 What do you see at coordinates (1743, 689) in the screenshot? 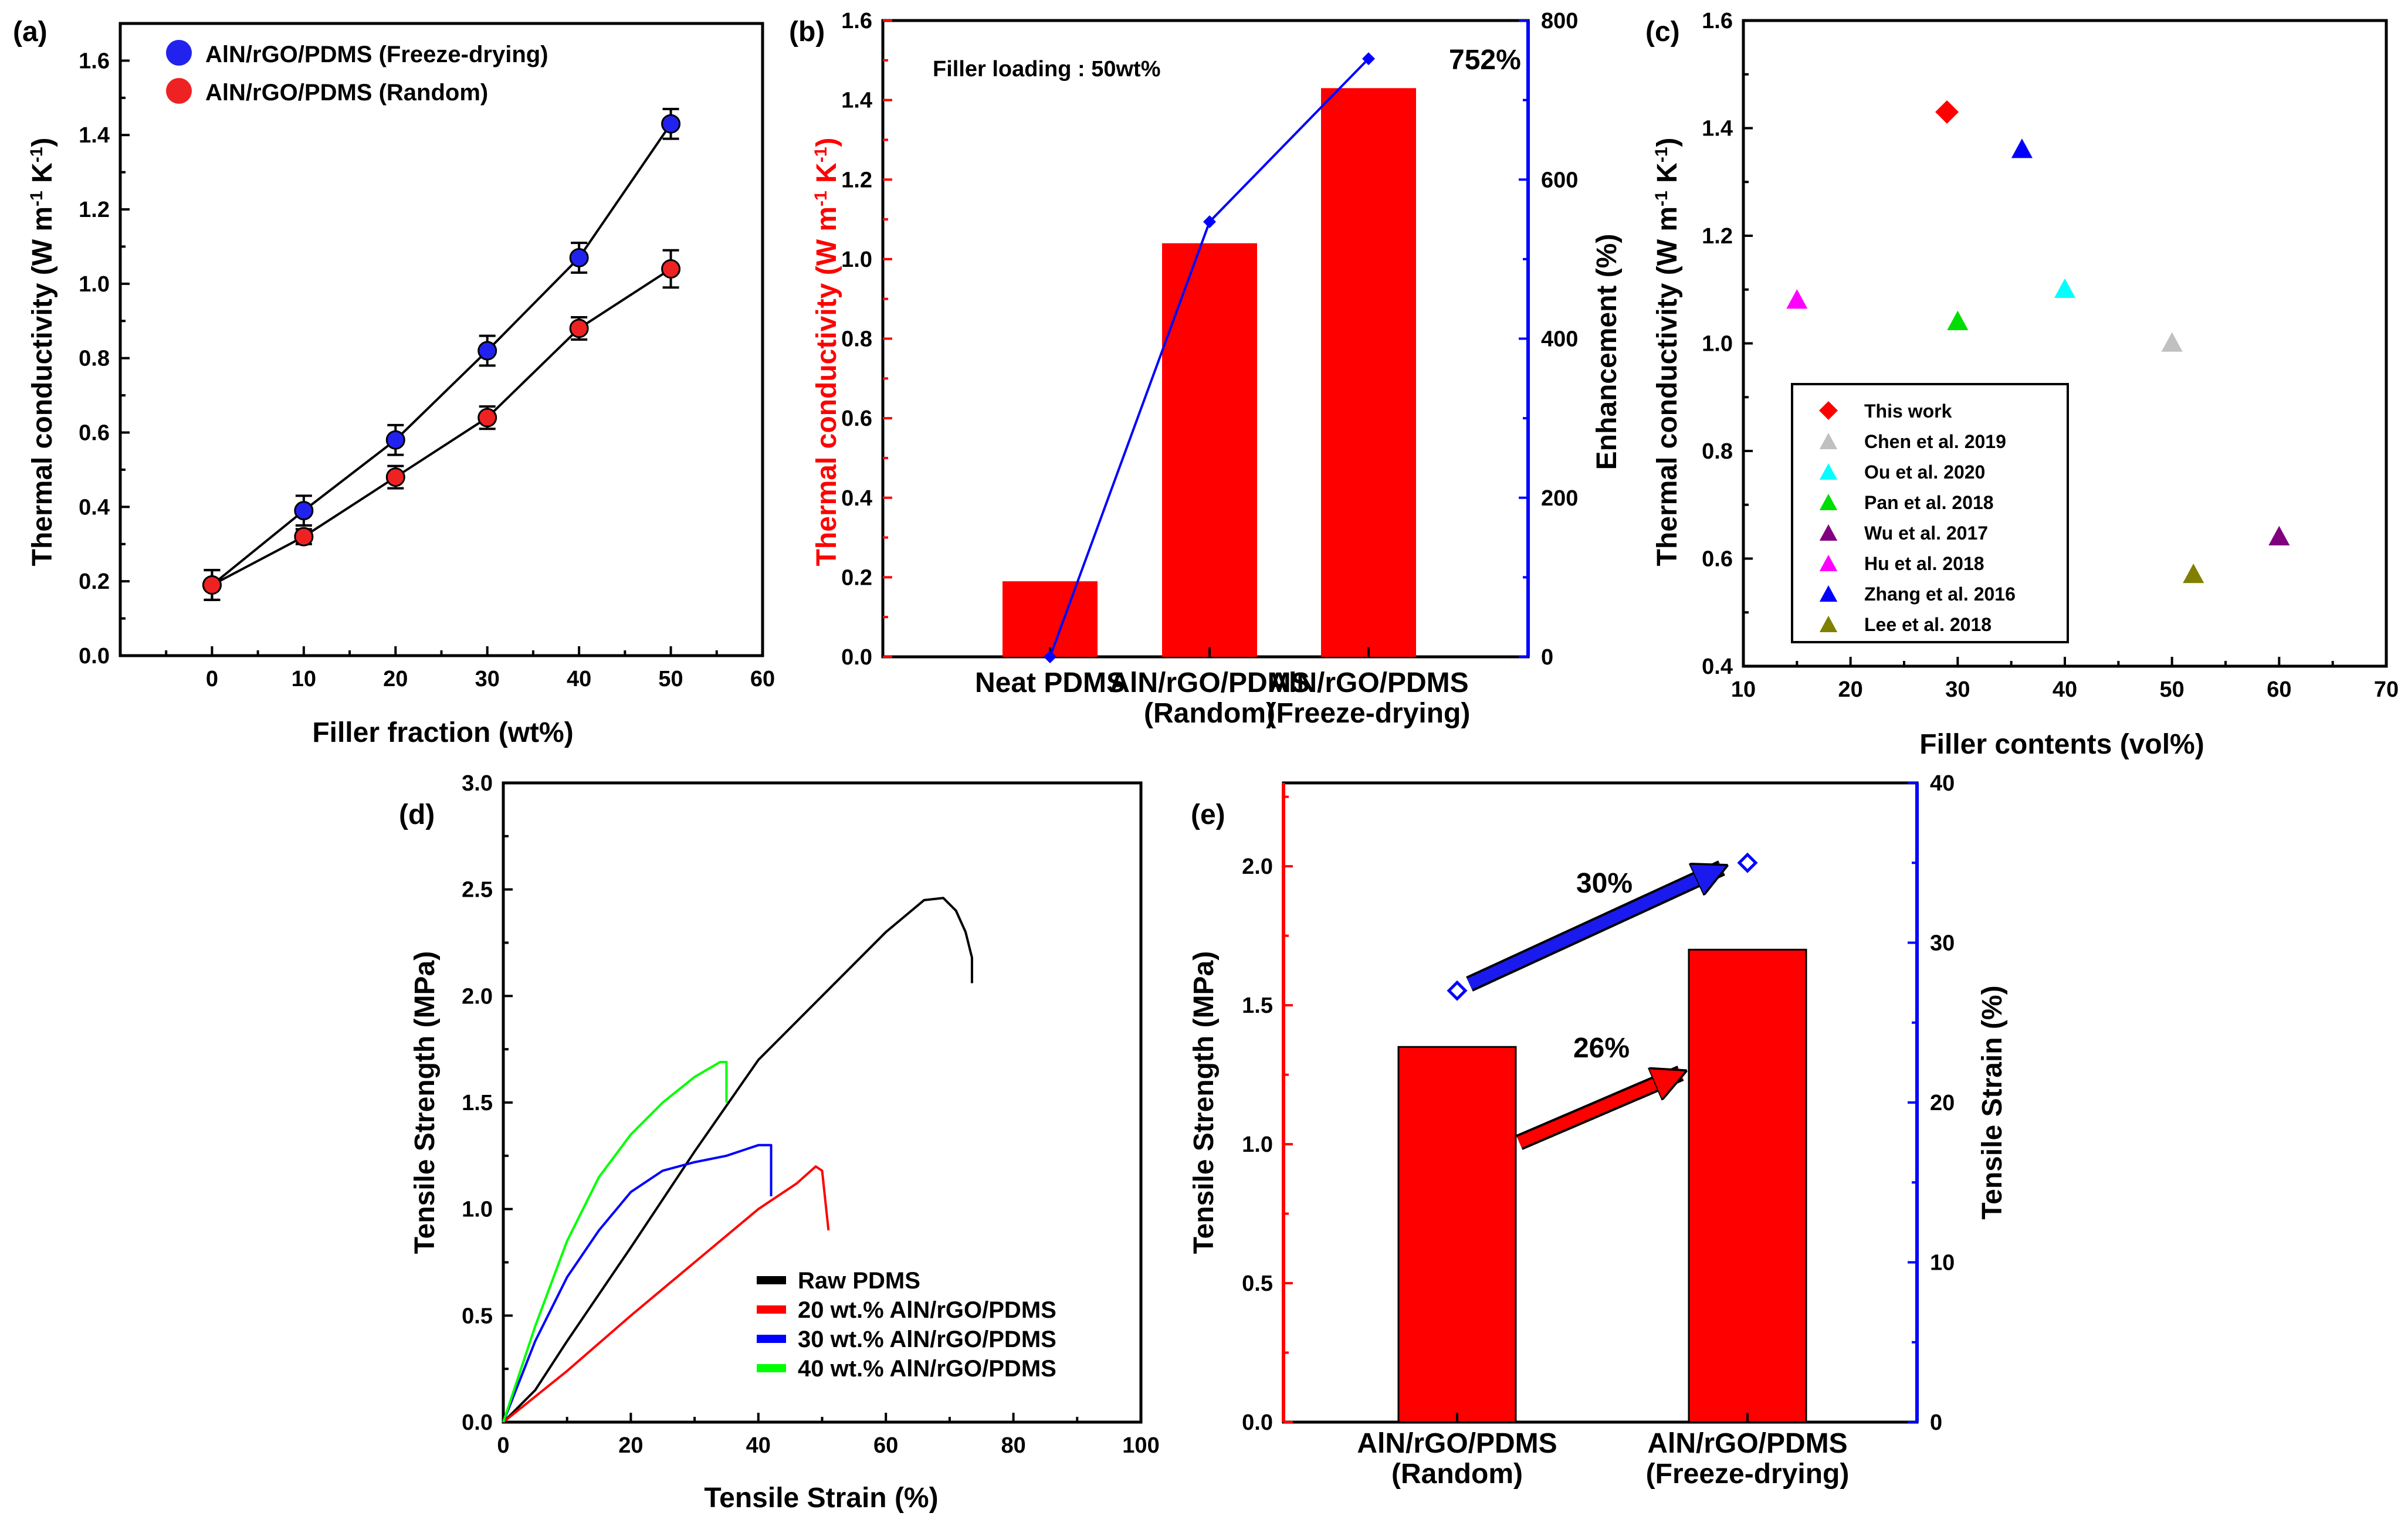
I see `x-tick-label: 10` at bounding box center [1743, 689].